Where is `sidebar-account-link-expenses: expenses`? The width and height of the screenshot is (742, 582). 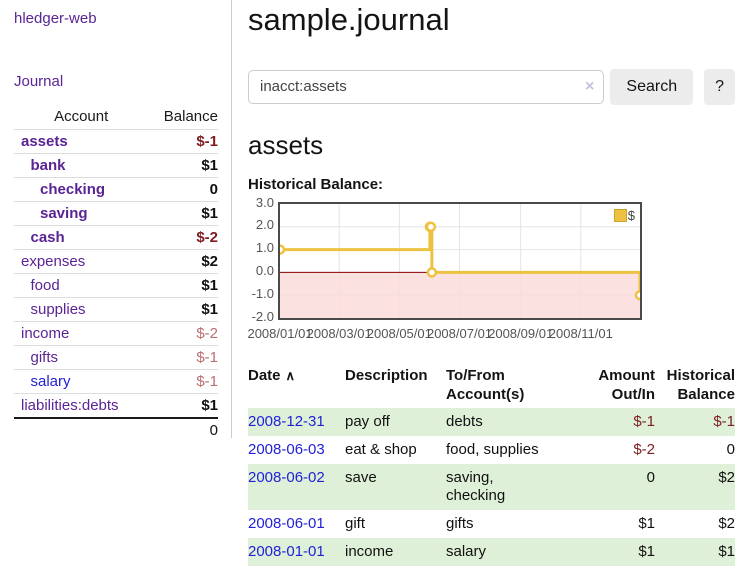
sidebar-account-link-expenses: expenses is located at coordinates (53, 261).